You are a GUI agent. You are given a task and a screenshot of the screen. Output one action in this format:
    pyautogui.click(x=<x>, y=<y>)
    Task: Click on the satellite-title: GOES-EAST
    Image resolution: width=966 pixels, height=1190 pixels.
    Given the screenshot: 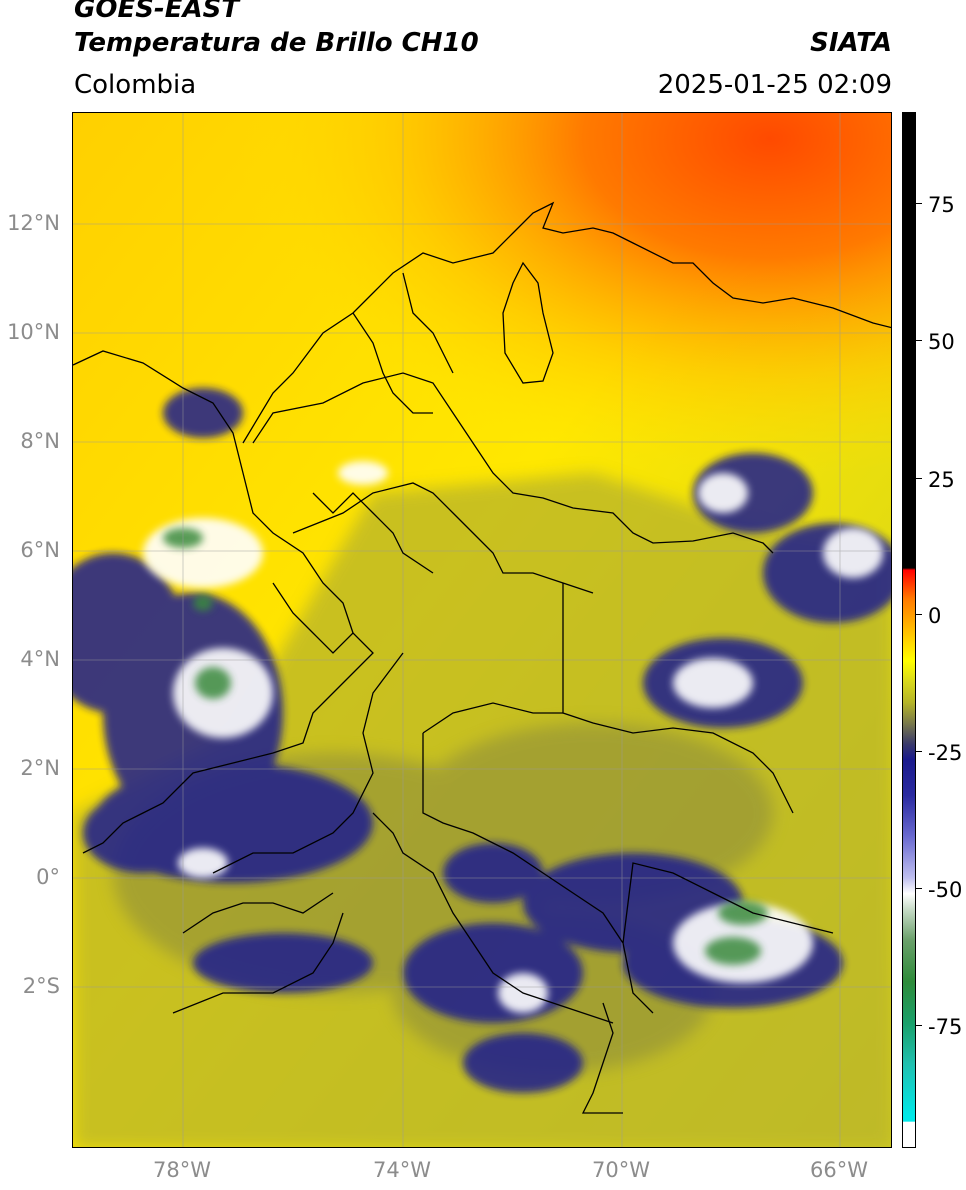 What is the action you would take?
    pyautogui.click(x=157, y=12)
    